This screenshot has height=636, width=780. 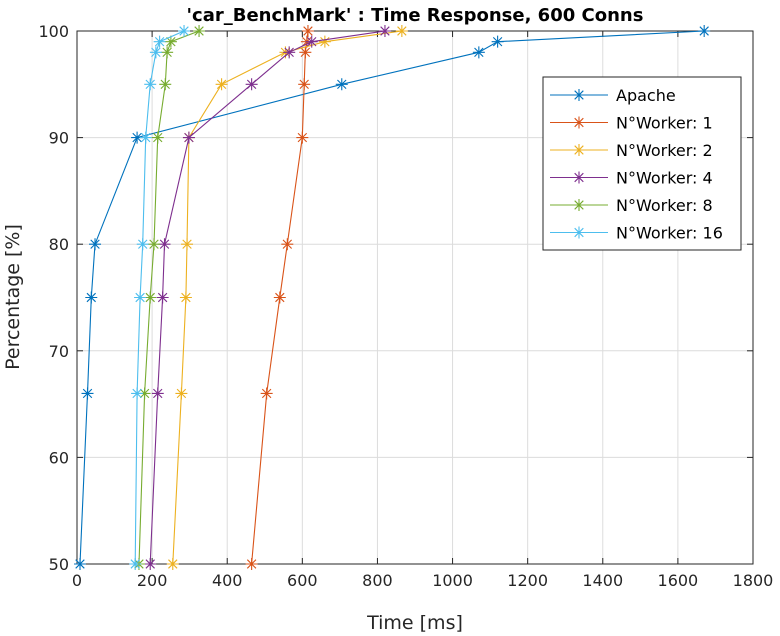 I want to click on legend-item: N°Worker: 16, so click(x=636, y=233).